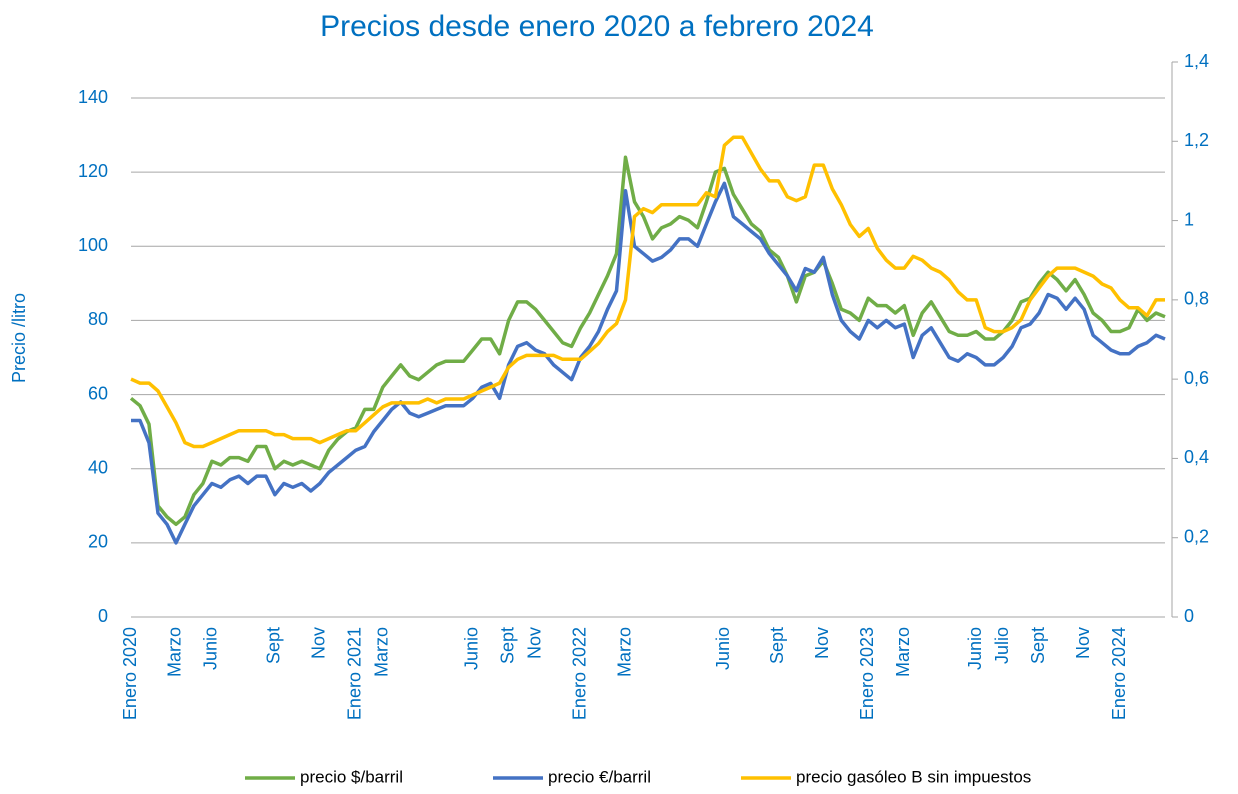  Describe the element at coordinates (913, 776) in the screenshot. I see `legend-label: precio gasóleo B sin impuestos` at that location.